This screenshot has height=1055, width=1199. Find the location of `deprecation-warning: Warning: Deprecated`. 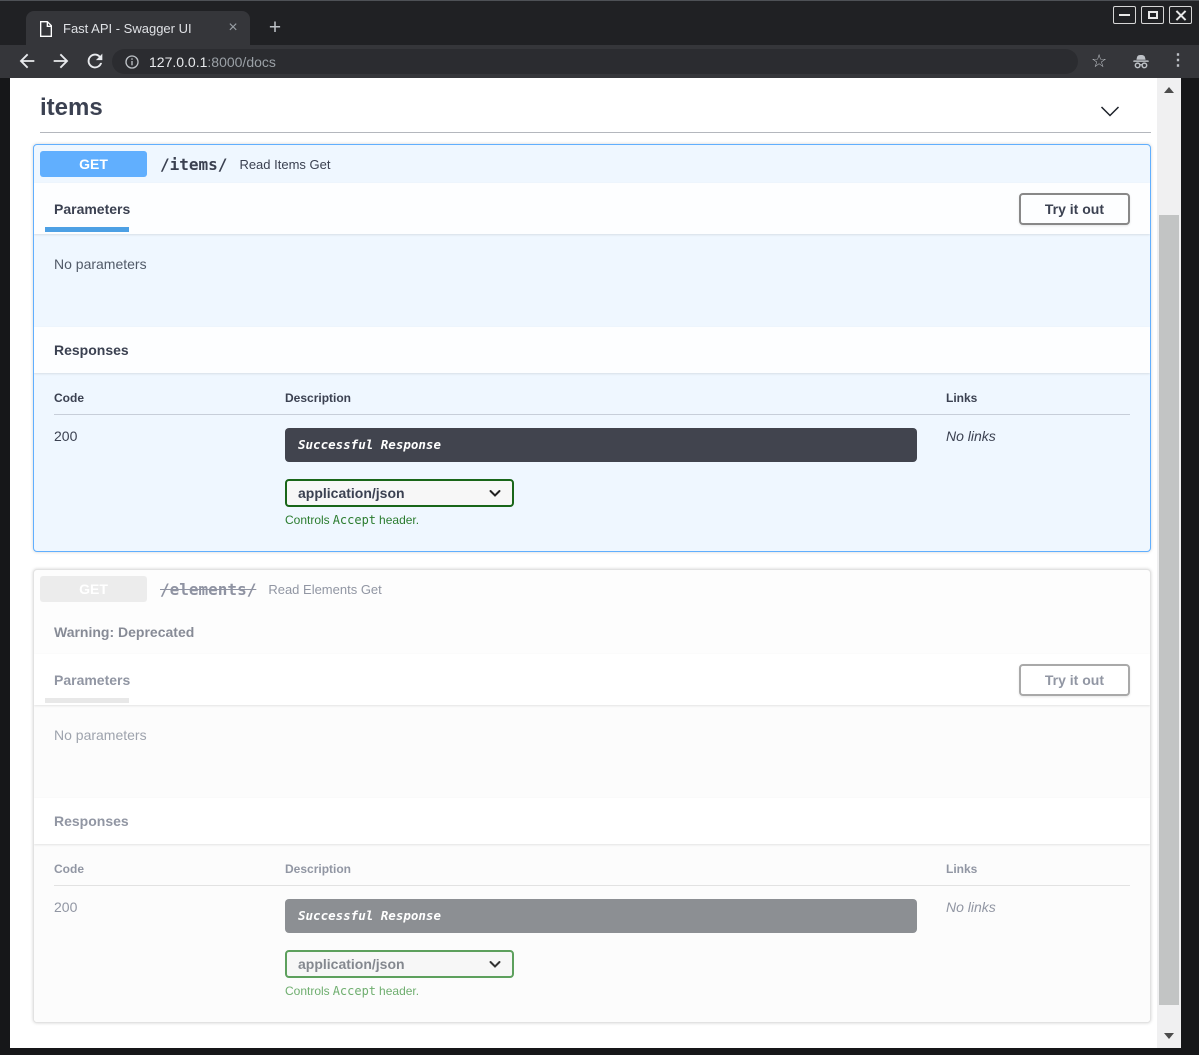

deprecation-warning: Warning: Deprecated is located at coordinates (124, 632).